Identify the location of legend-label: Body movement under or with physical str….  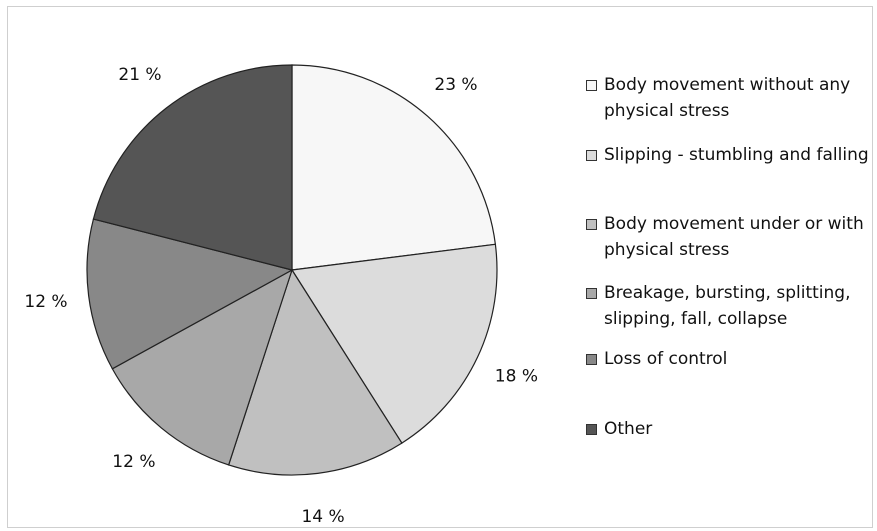
(734, 237).